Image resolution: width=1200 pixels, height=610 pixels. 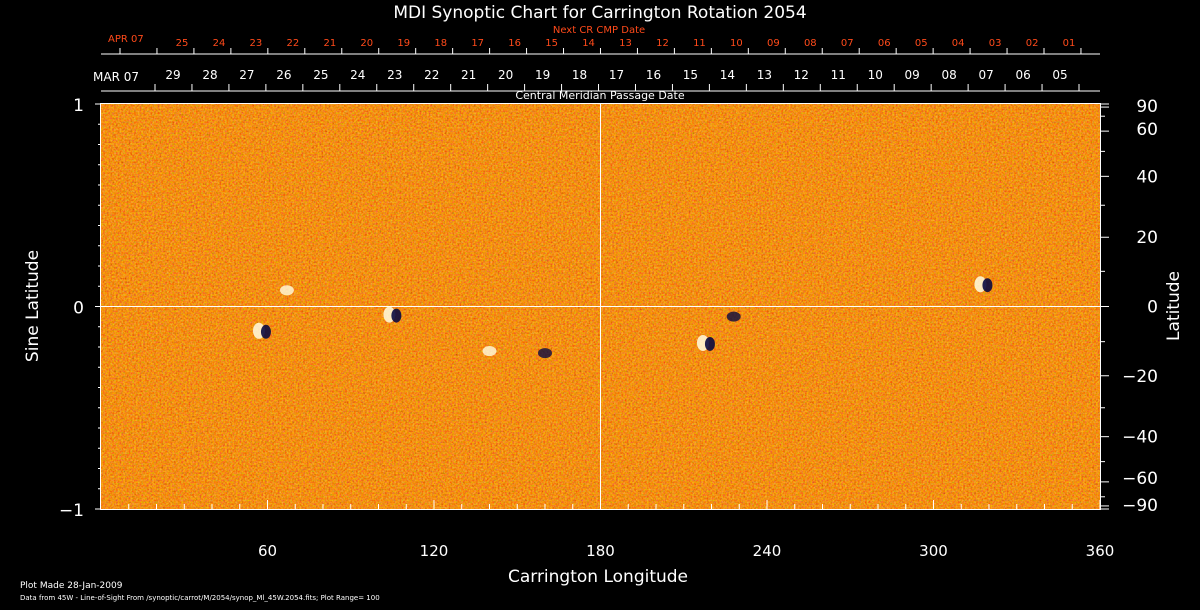 I want to click on cmp-day-label: 09, so click(x=912, y=75).